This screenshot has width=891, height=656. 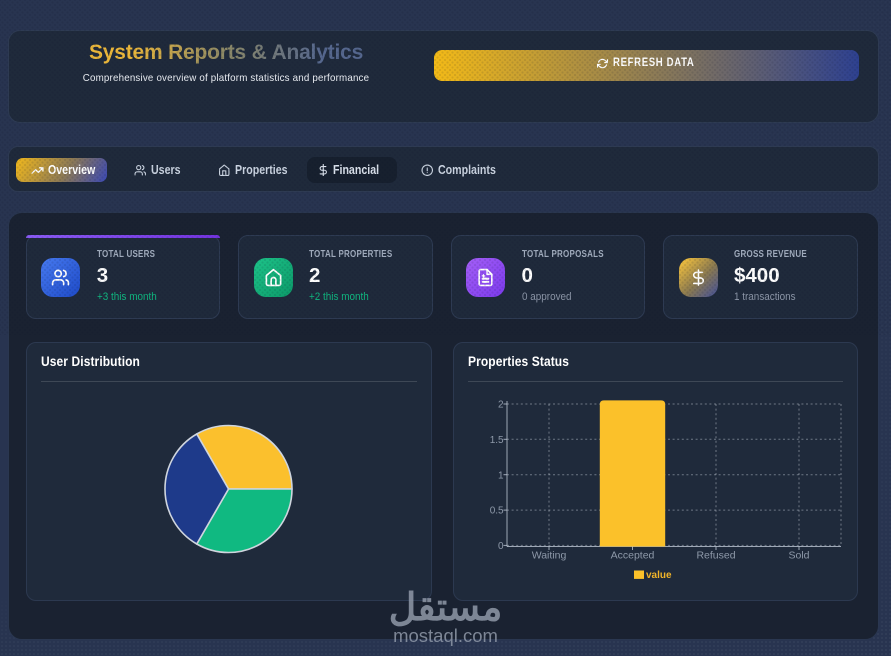 I want to click on svg-text: Accepted, so click(x=633, y=555).